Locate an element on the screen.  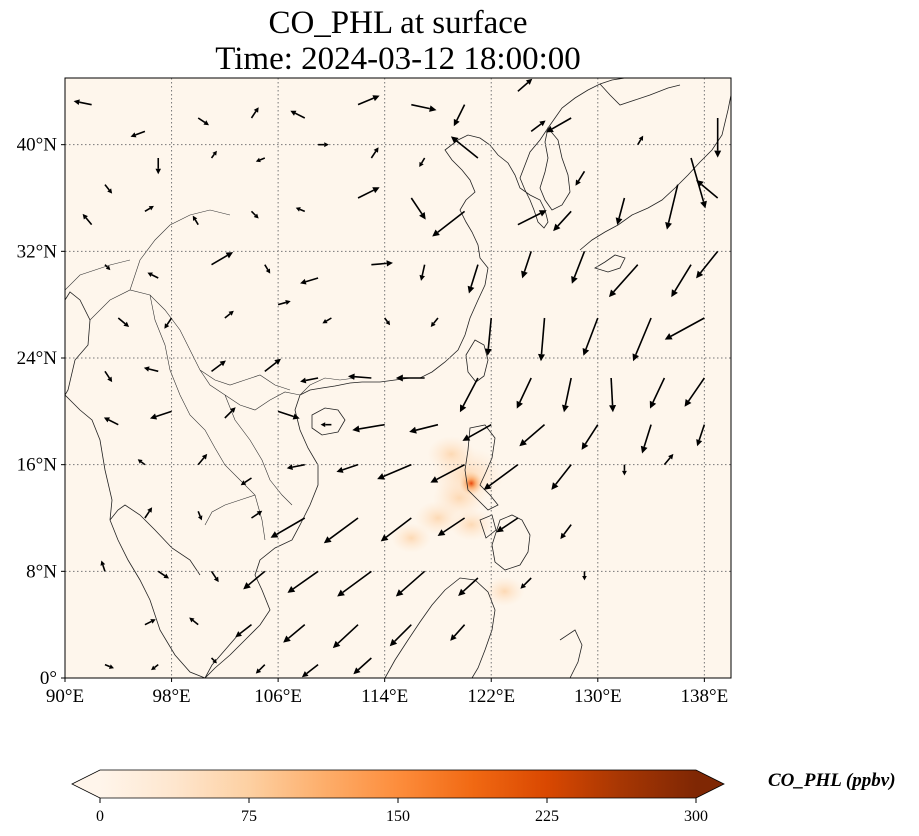
lat-tick-label: 8°N is located at coordinates (41, 571).